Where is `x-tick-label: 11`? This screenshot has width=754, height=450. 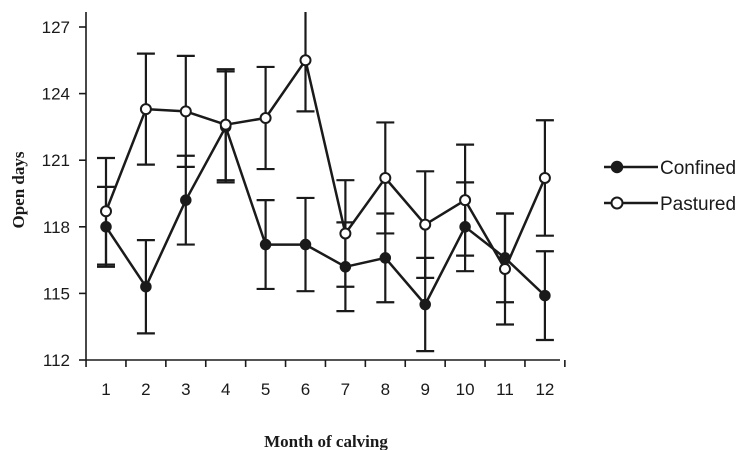
x-tick-label: 11 is located at coordinates (505, 389).